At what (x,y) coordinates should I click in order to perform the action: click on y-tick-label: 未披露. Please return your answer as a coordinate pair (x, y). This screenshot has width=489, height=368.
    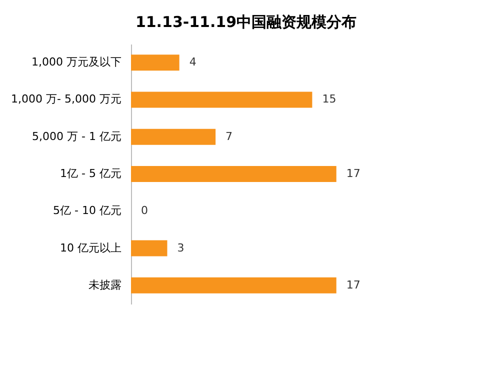
    Looking at the image, I should click on (105, 285).